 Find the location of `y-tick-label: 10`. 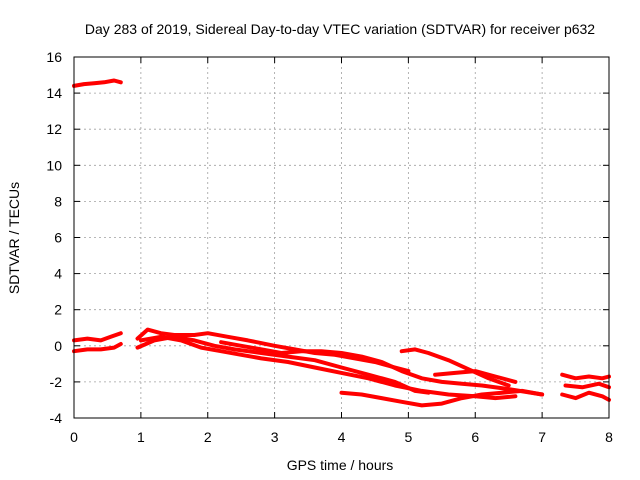

y-tick-label: 10 is located at coordinates (54, 165).